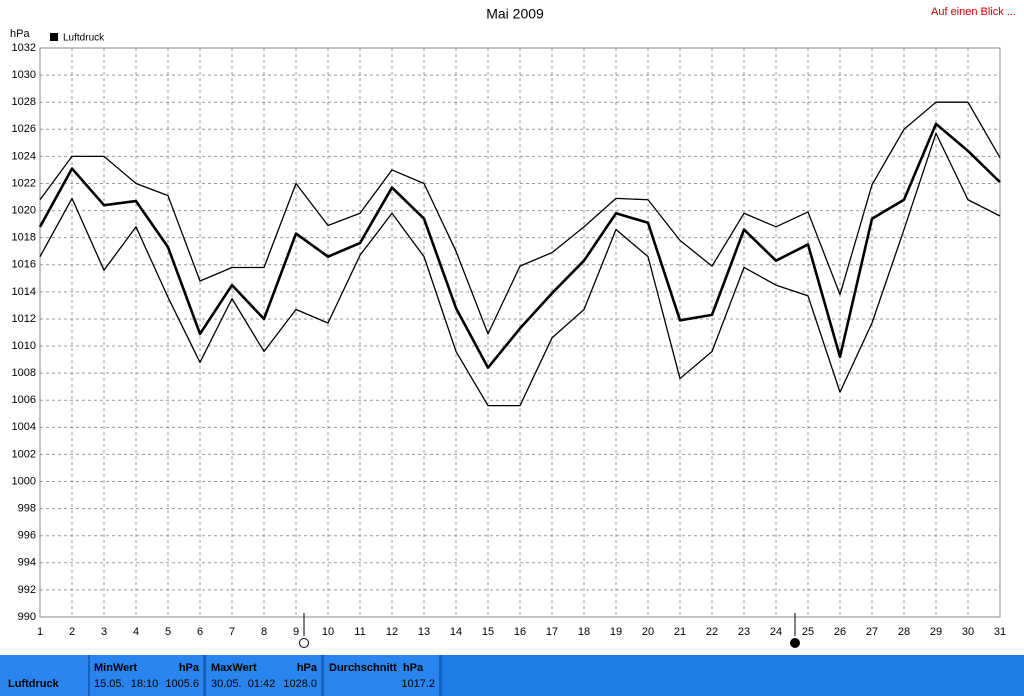 The image size is (1024, 696). What do you see at coordinates (182, 684) in the screenshot?
I see `cell-value: 1005.6` at bounding box center [182, 684].